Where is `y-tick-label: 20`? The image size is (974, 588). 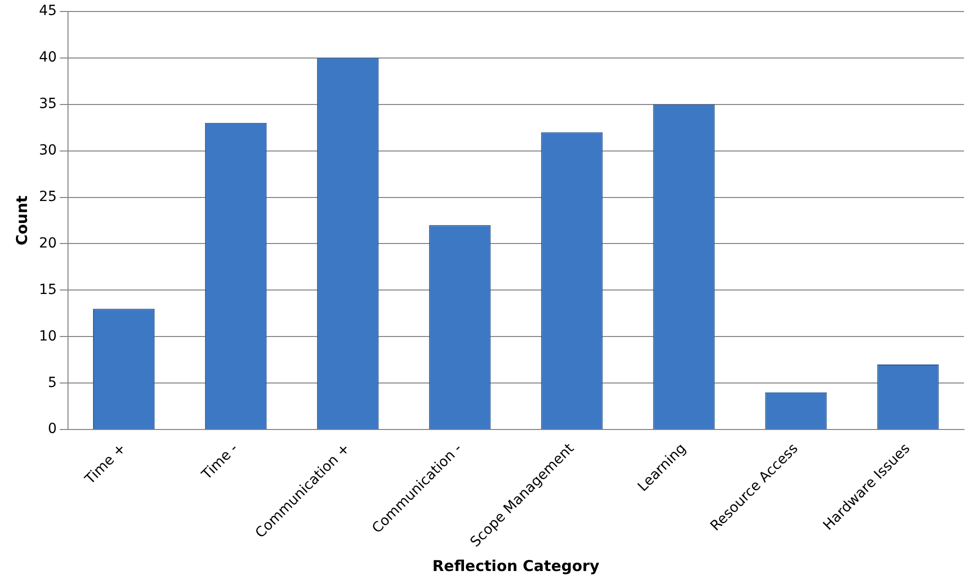 y-tick-label: 20 is located at coordinates (47, 243).